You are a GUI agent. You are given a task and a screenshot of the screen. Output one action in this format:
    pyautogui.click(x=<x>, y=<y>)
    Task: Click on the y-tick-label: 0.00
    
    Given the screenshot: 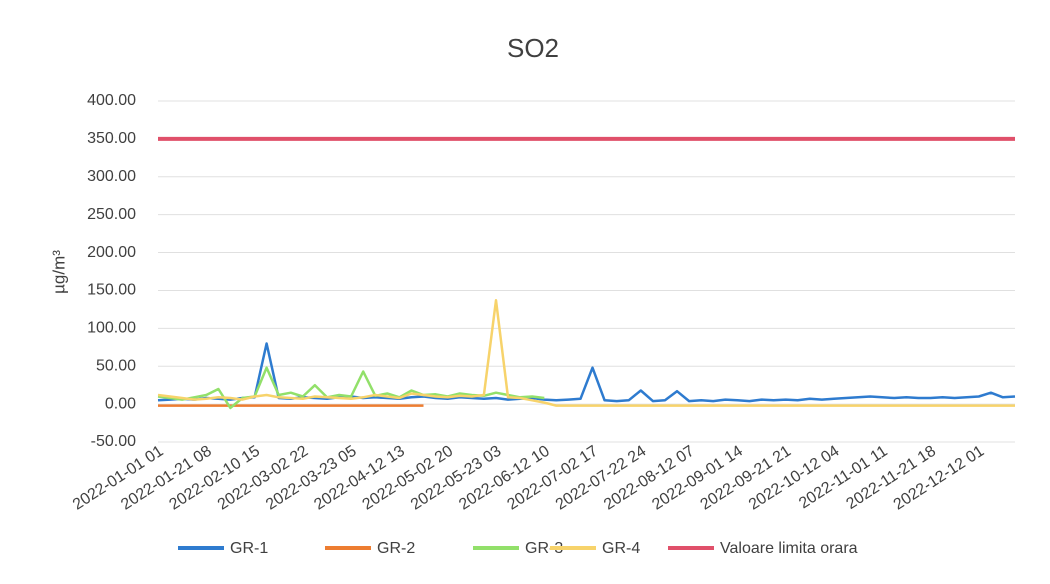 What is the action you would take?
    pyautogui.click(x=120, y=403)
    